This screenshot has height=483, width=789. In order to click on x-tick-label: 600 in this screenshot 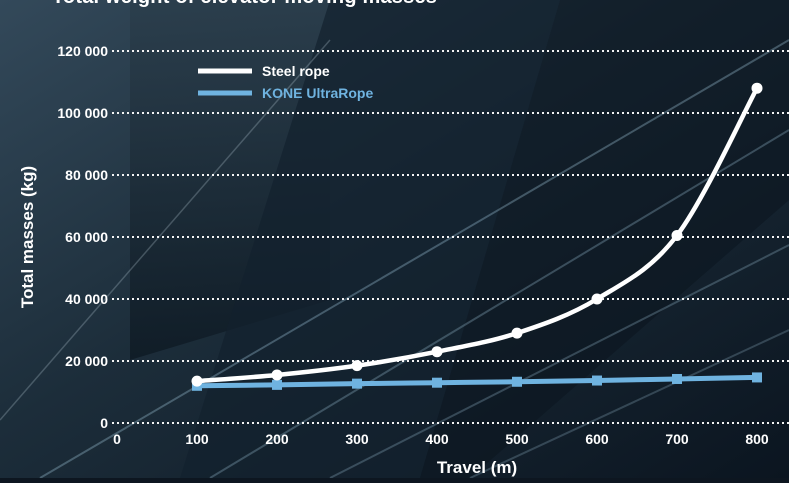, I will do `click(597, 439)`.